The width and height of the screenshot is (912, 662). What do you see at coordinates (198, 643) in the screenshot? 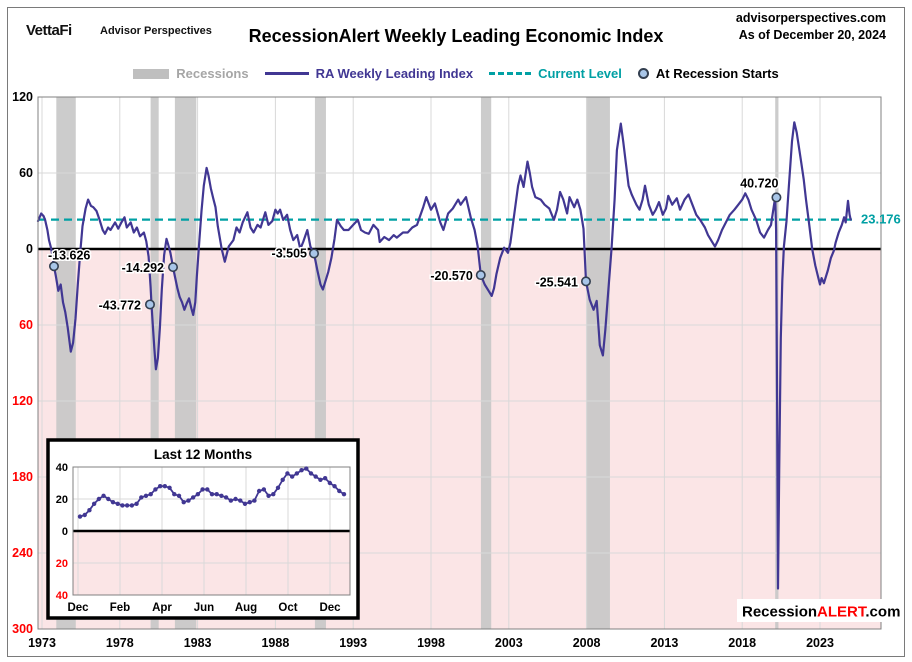
I see `x-tick-label: 1983` at bounding box center [198, 643].